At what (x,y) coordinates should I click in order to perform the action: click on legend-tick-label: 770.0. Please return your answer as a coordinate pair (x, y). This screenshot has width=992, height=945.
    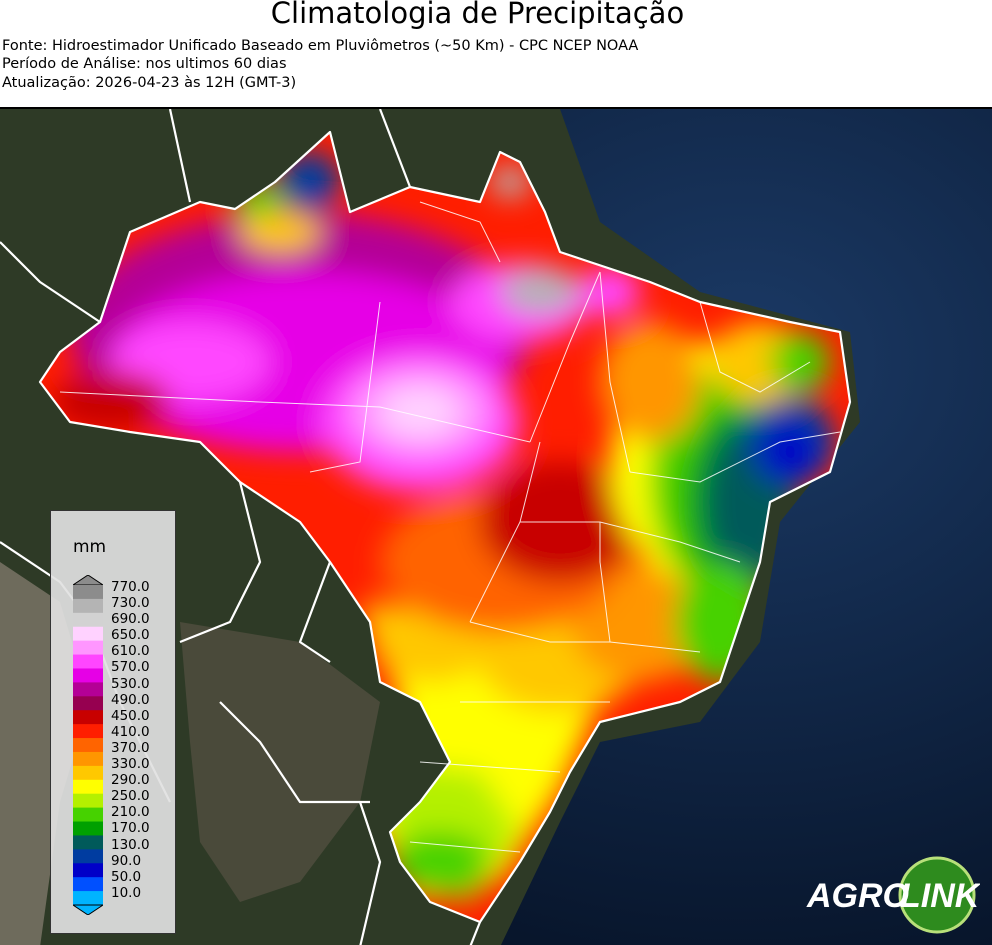
    Looking at the image, I should click on (130, 587).